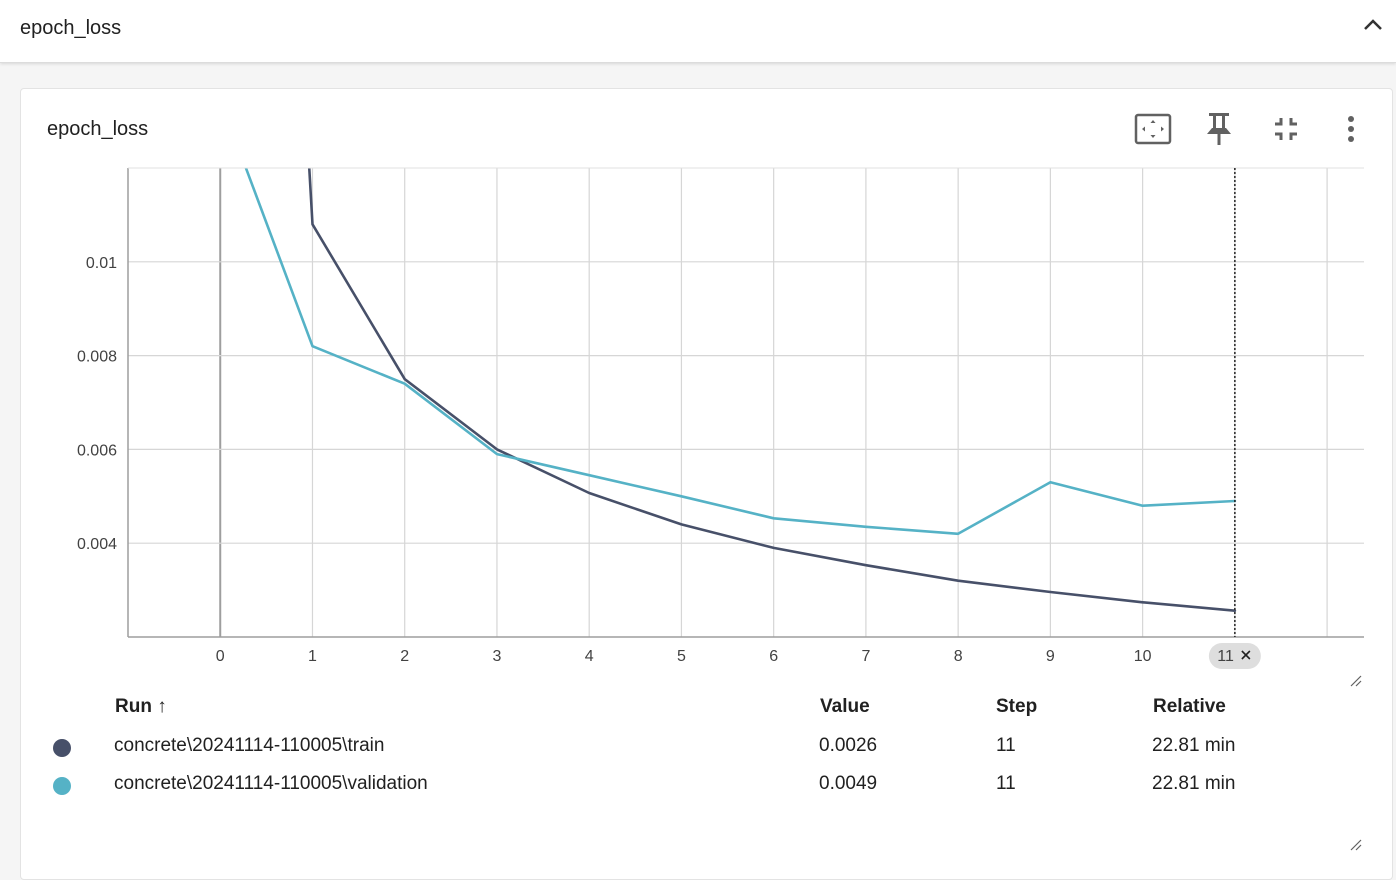 This screenshot has width=1396, height=880. Describe the element at coordinates (773, 656) in the screenshot. I see `x-tick-label: 6` at that location.